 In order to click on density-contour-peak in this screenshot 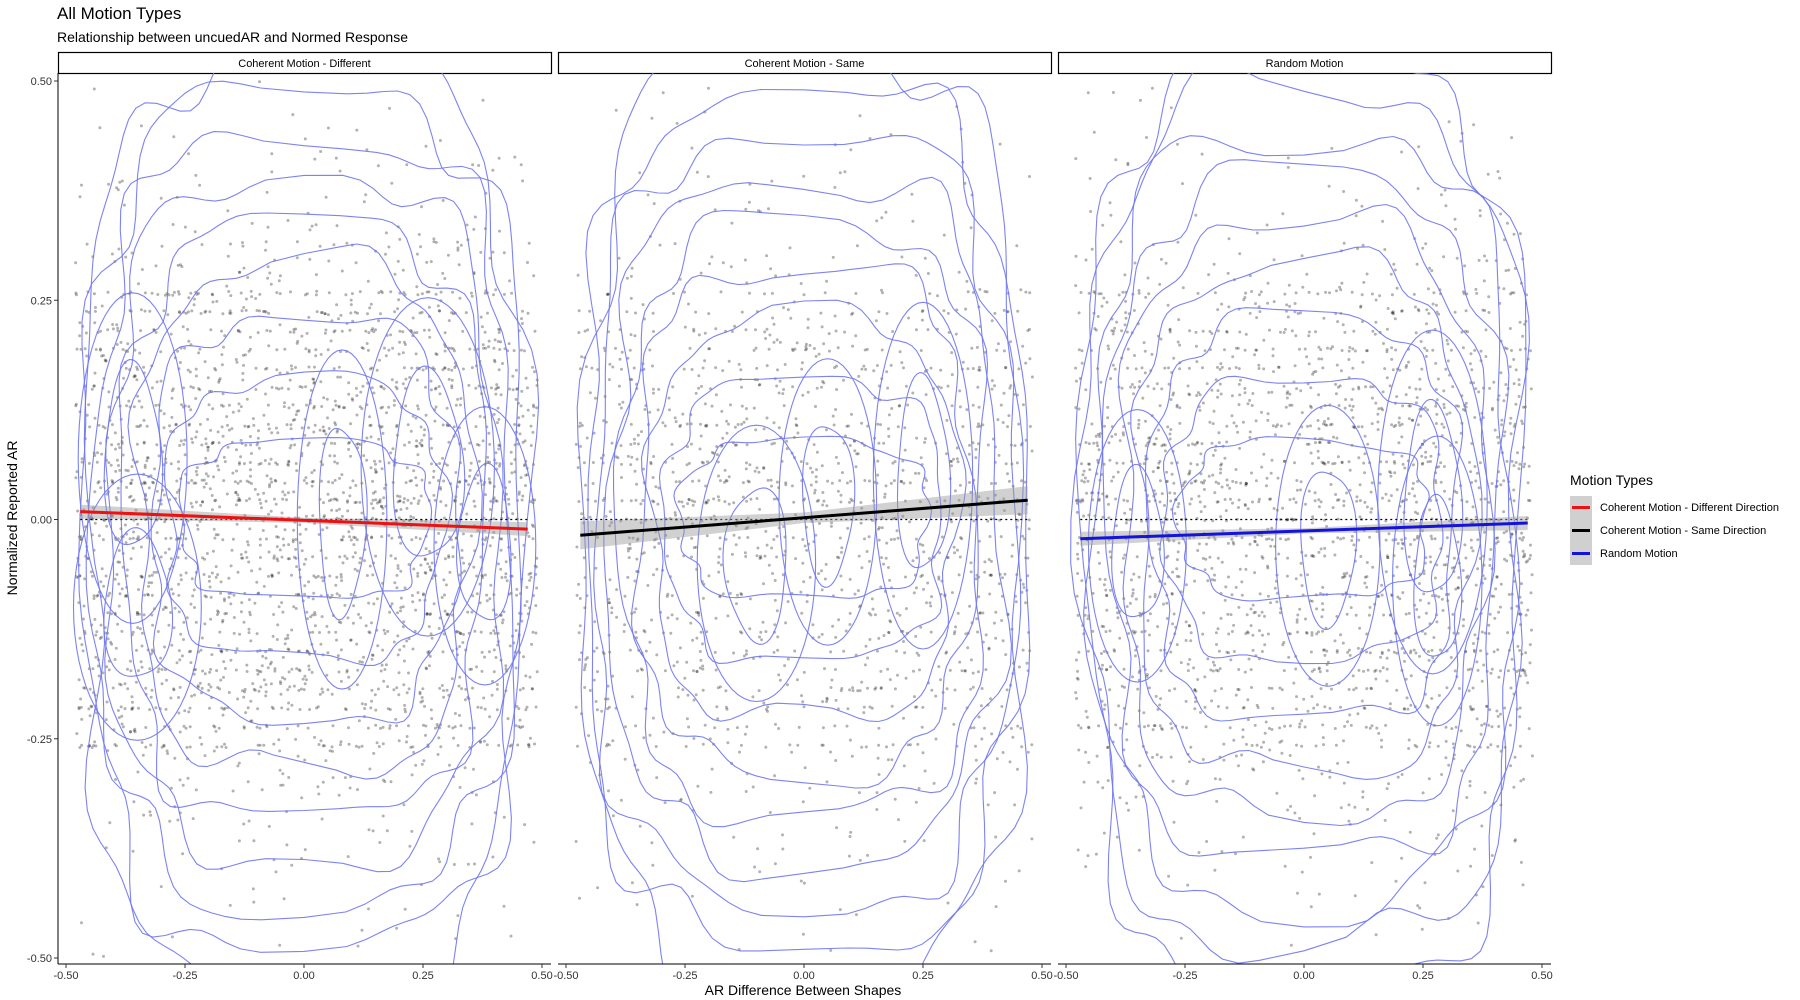, I will do `click(924, 470)`.